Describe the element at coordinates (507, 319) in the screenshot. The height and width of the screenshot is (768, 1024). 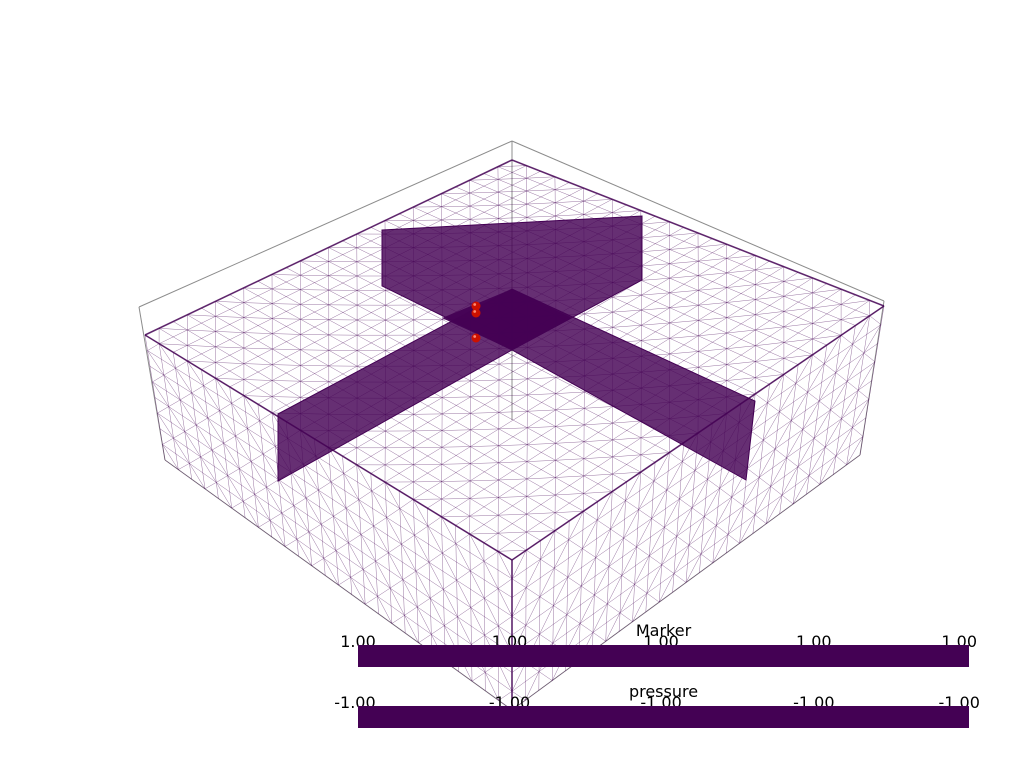
I see `fracture-intersection` at that location.